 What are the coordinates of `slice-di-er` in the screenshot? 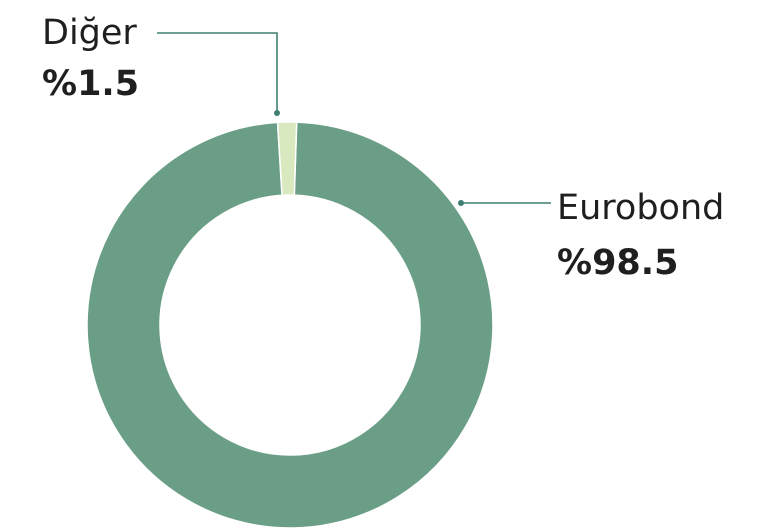 It's located at (287, 159).